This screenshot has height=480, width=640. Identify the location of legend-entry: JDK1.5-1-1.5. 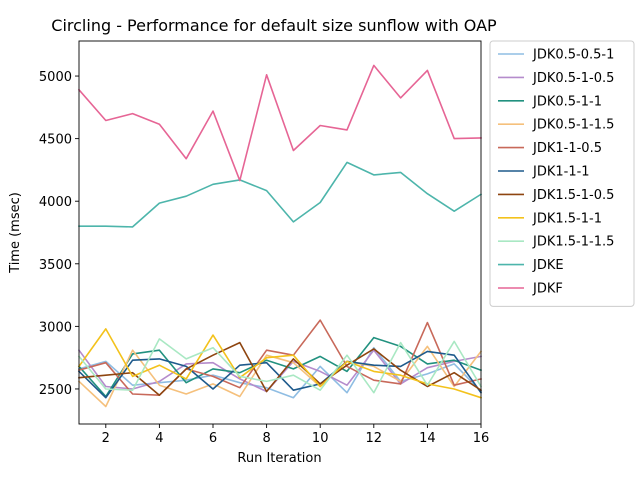
(573, 242).